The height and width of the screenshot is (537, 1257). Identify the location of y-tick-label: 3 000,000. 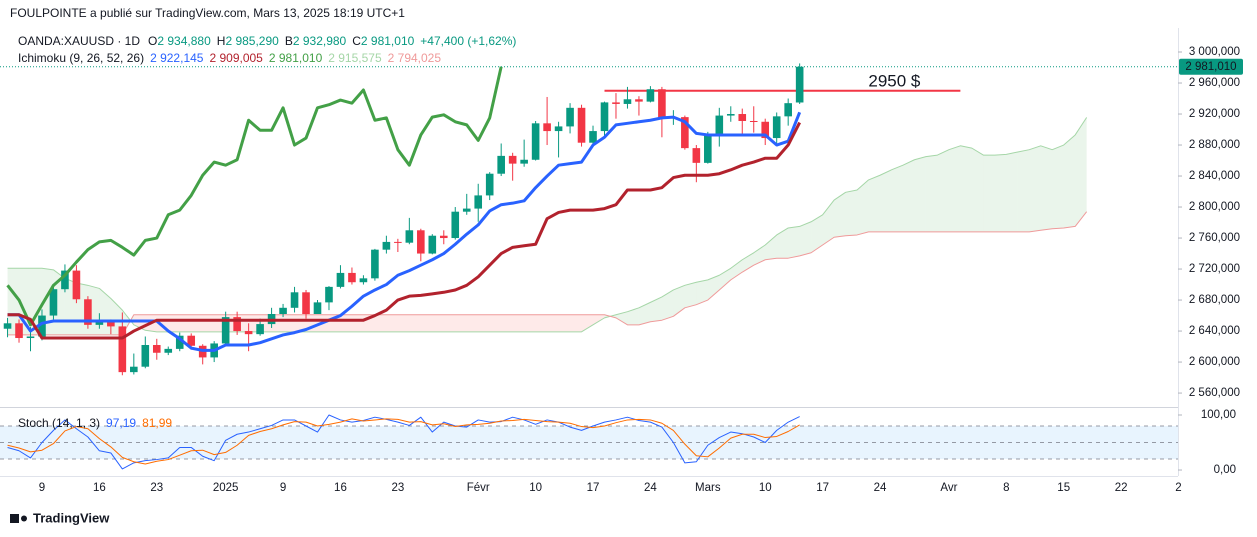
(1214, 52).